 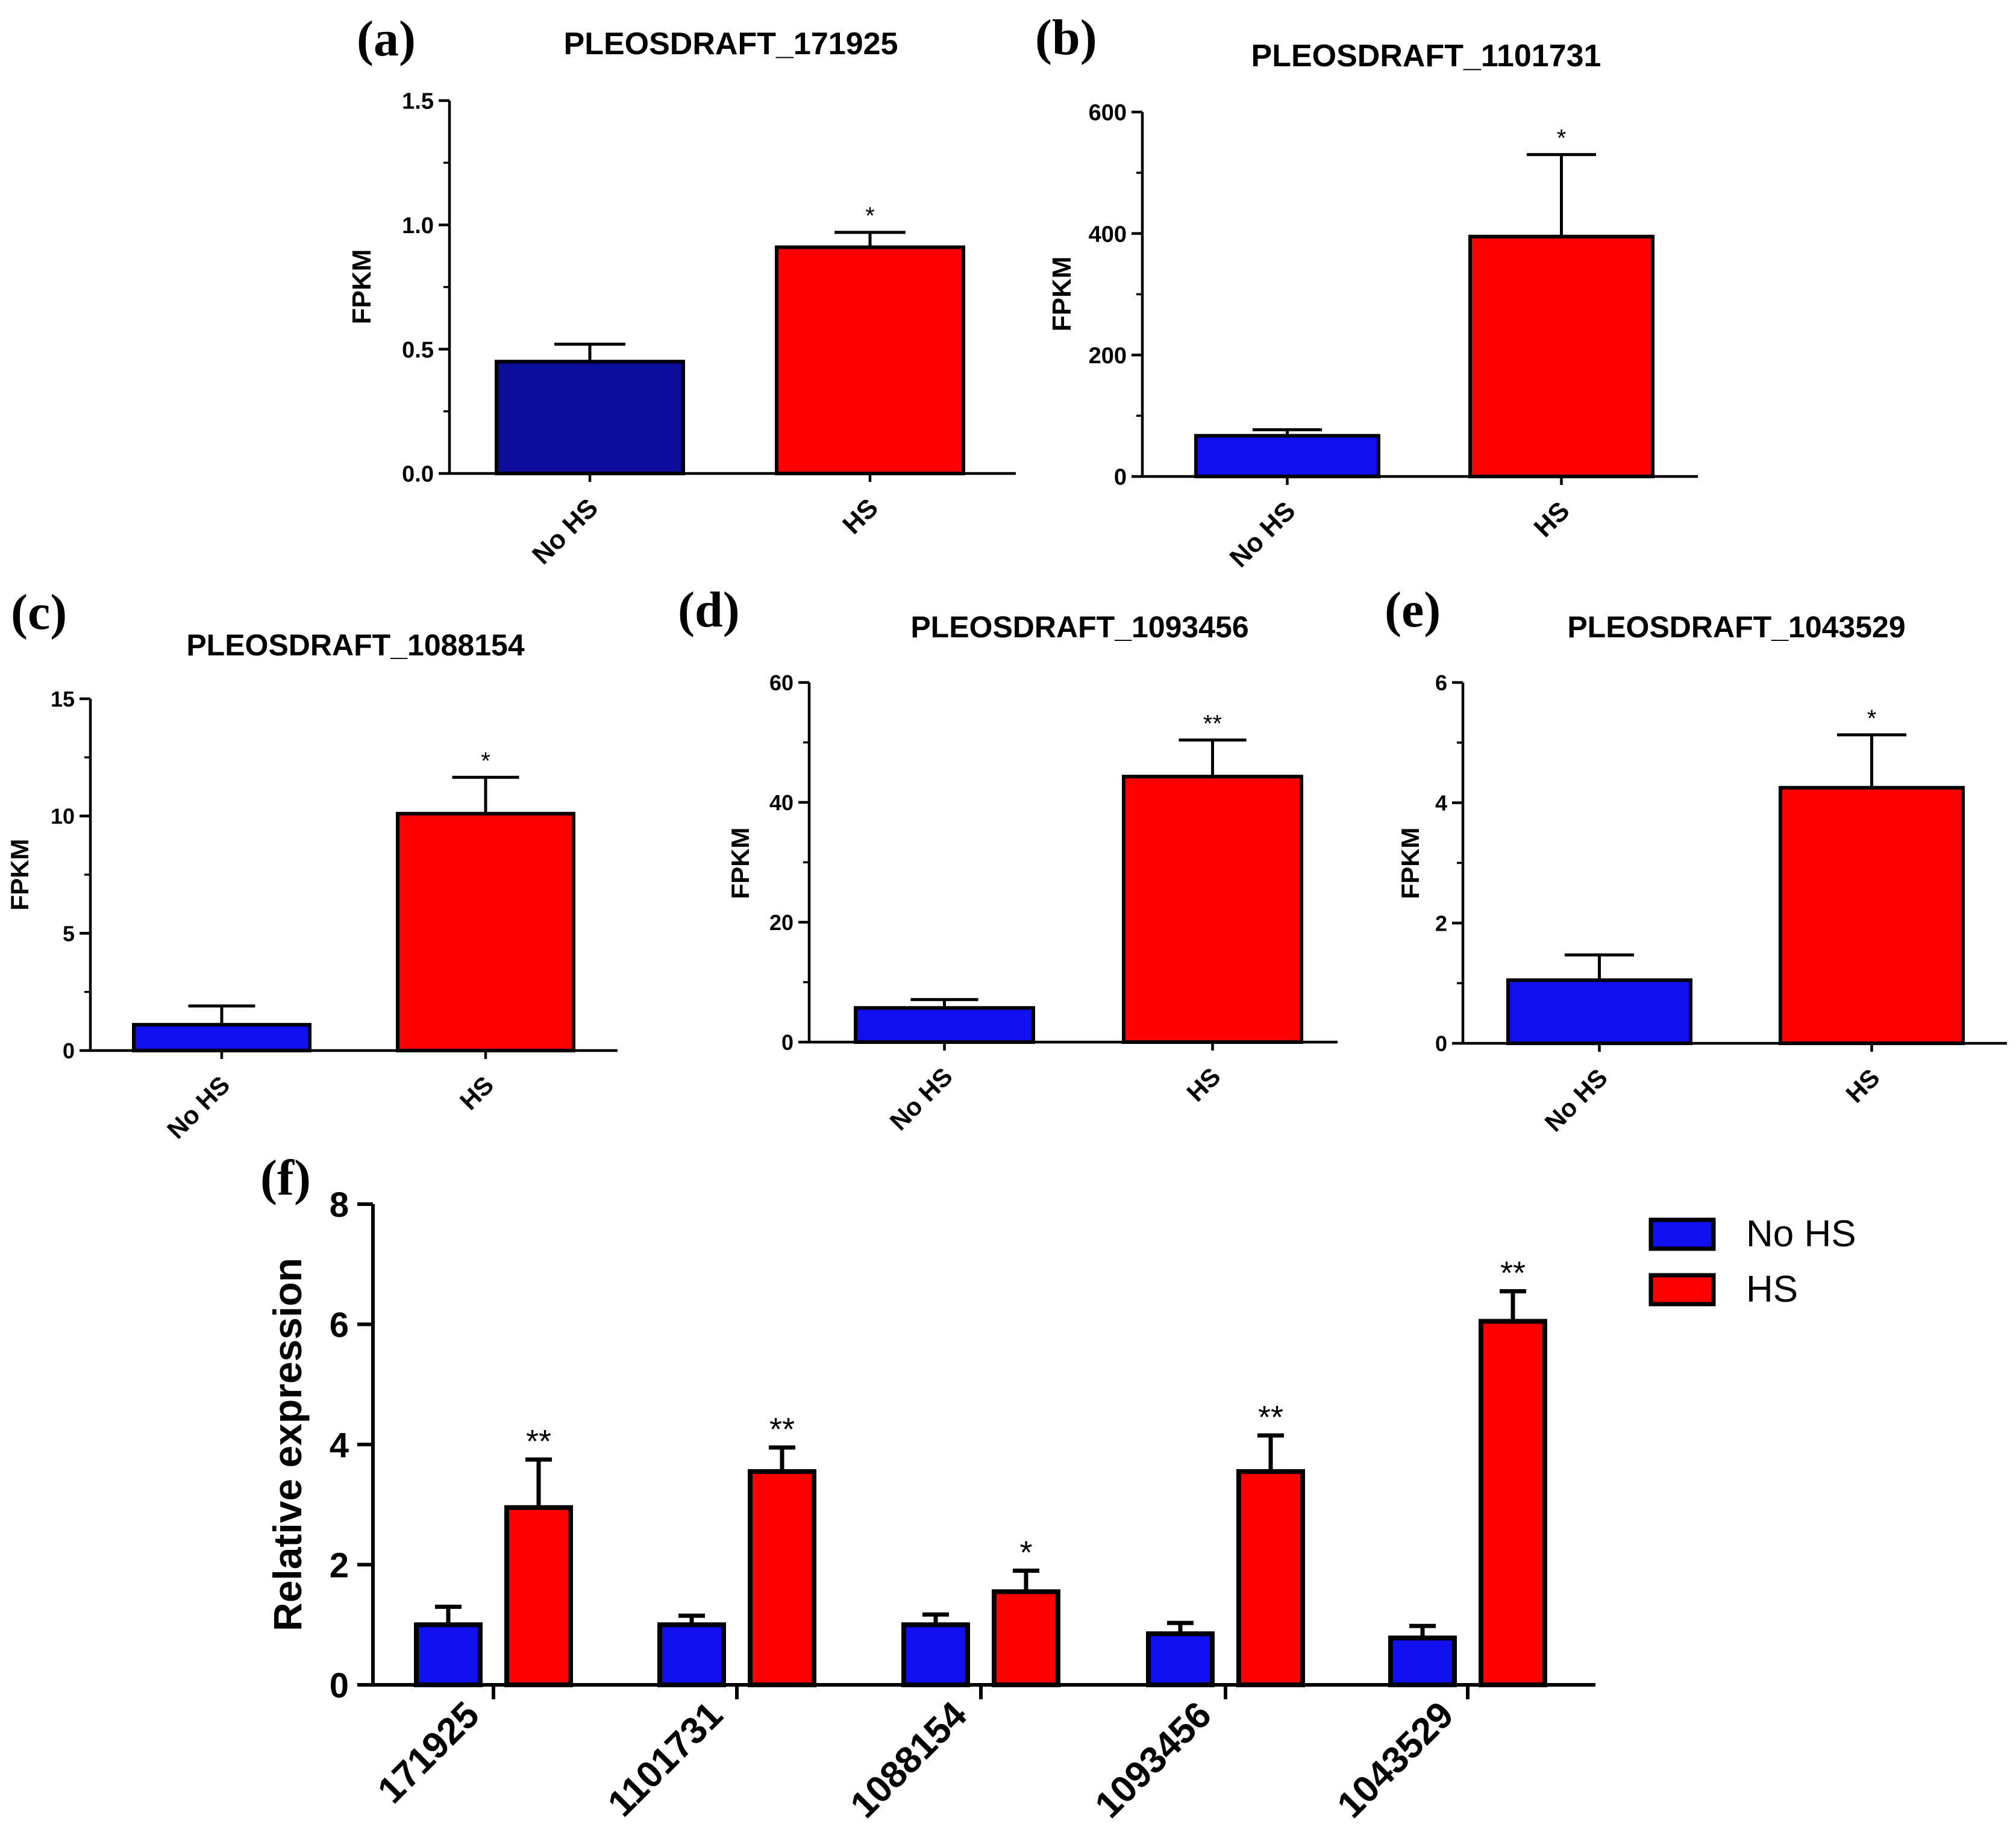 What do you see at coordinates (1108, 113) in the screenshot?
I see `y-tick-label: 600` at bounding box center [1108, 113].